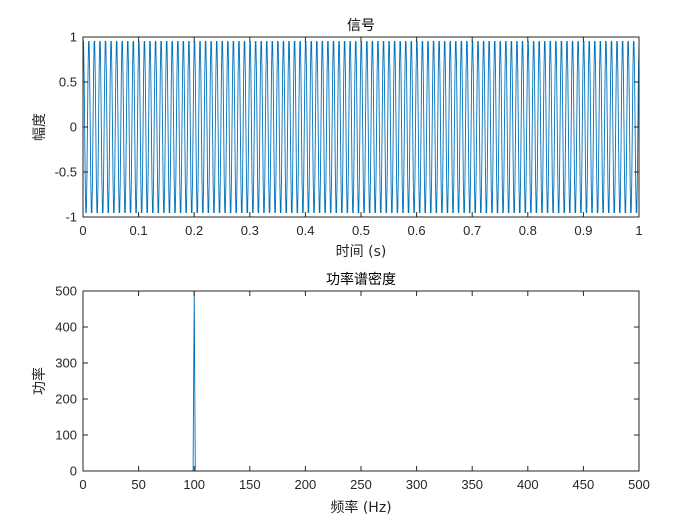 The width and height of the screenshot is (679, 526). I want to click on psd-y-tick-label: 200, so click(66, 399).